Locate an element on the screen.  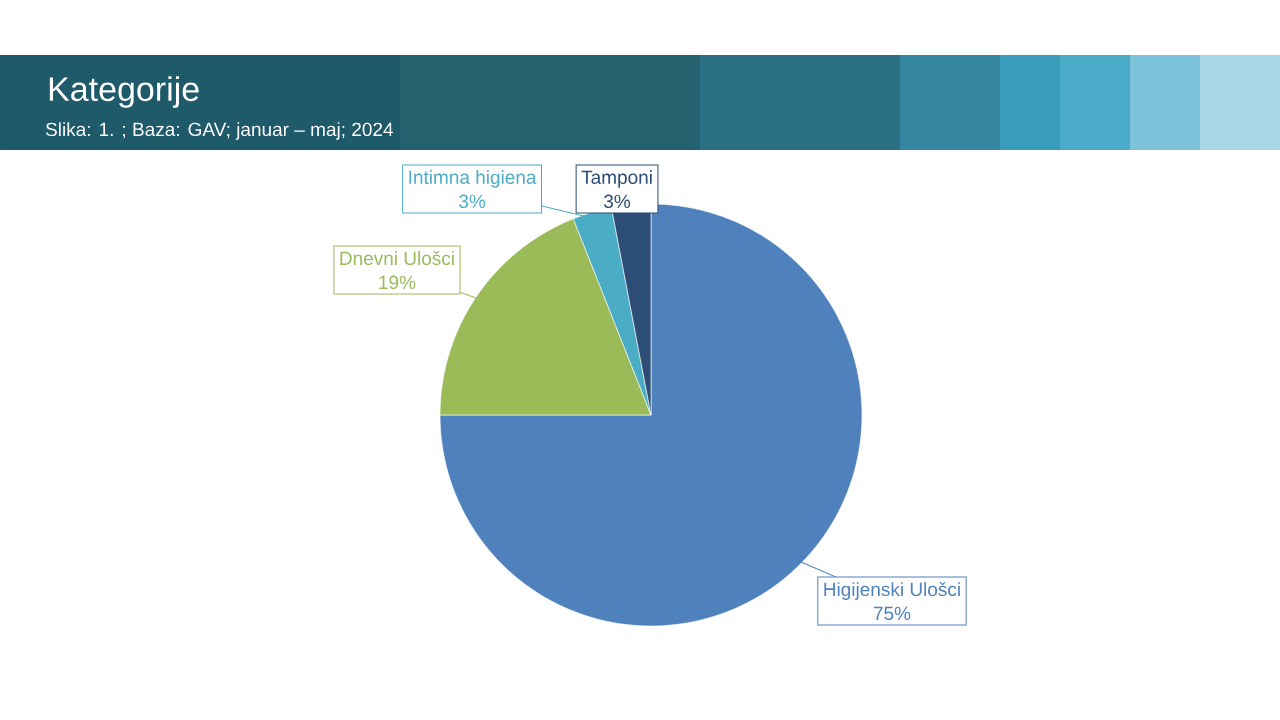
slice-label: Dnevni Ulošci is located at coordinates (397, 258).